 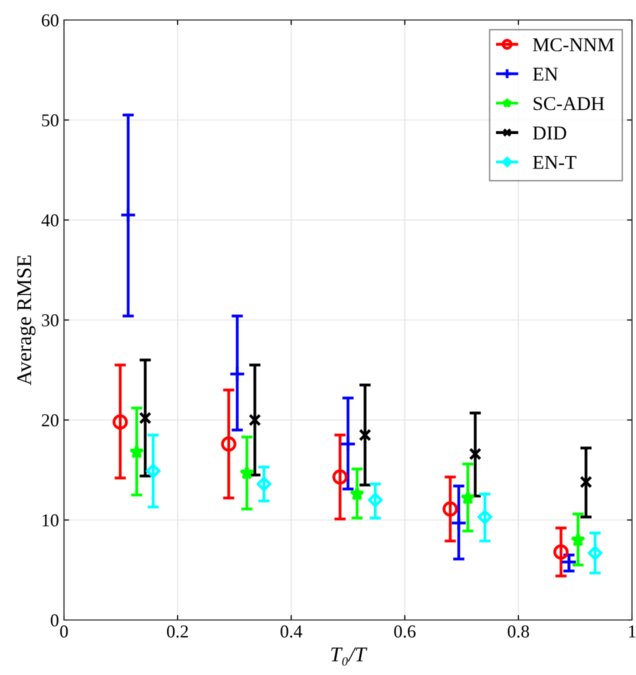 I want to click on legend-label: DID, so click(x=549, y=133).